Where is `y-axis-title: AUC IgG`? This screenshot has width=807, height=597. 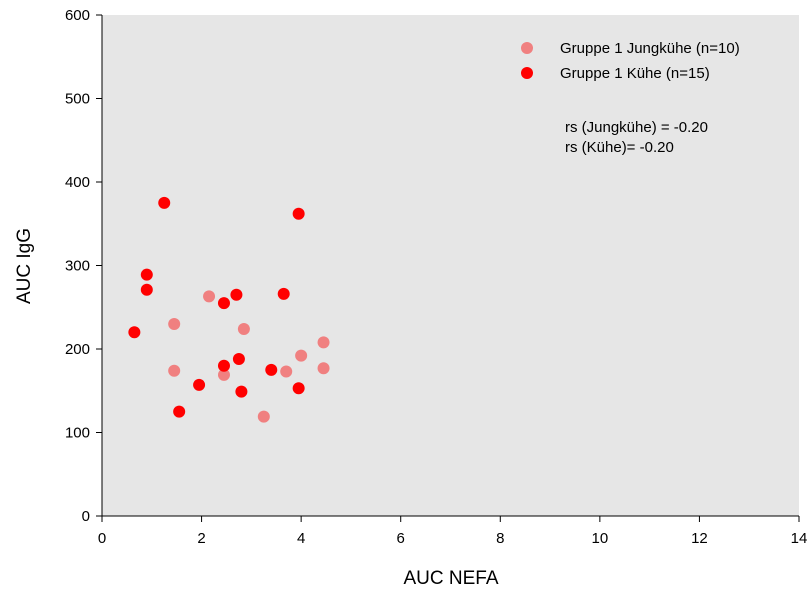
y-axis-title: AUC IgG is located at coordinates (24, 266).